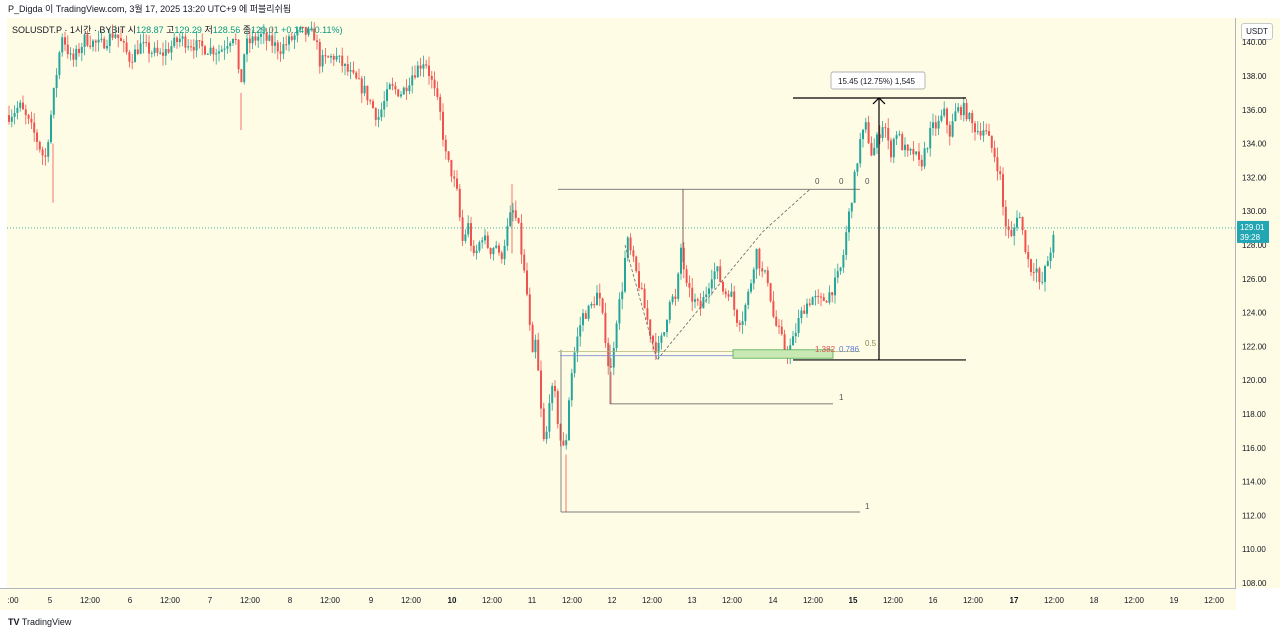  I want to click on currency-button: USDT, so click(1257, 31).